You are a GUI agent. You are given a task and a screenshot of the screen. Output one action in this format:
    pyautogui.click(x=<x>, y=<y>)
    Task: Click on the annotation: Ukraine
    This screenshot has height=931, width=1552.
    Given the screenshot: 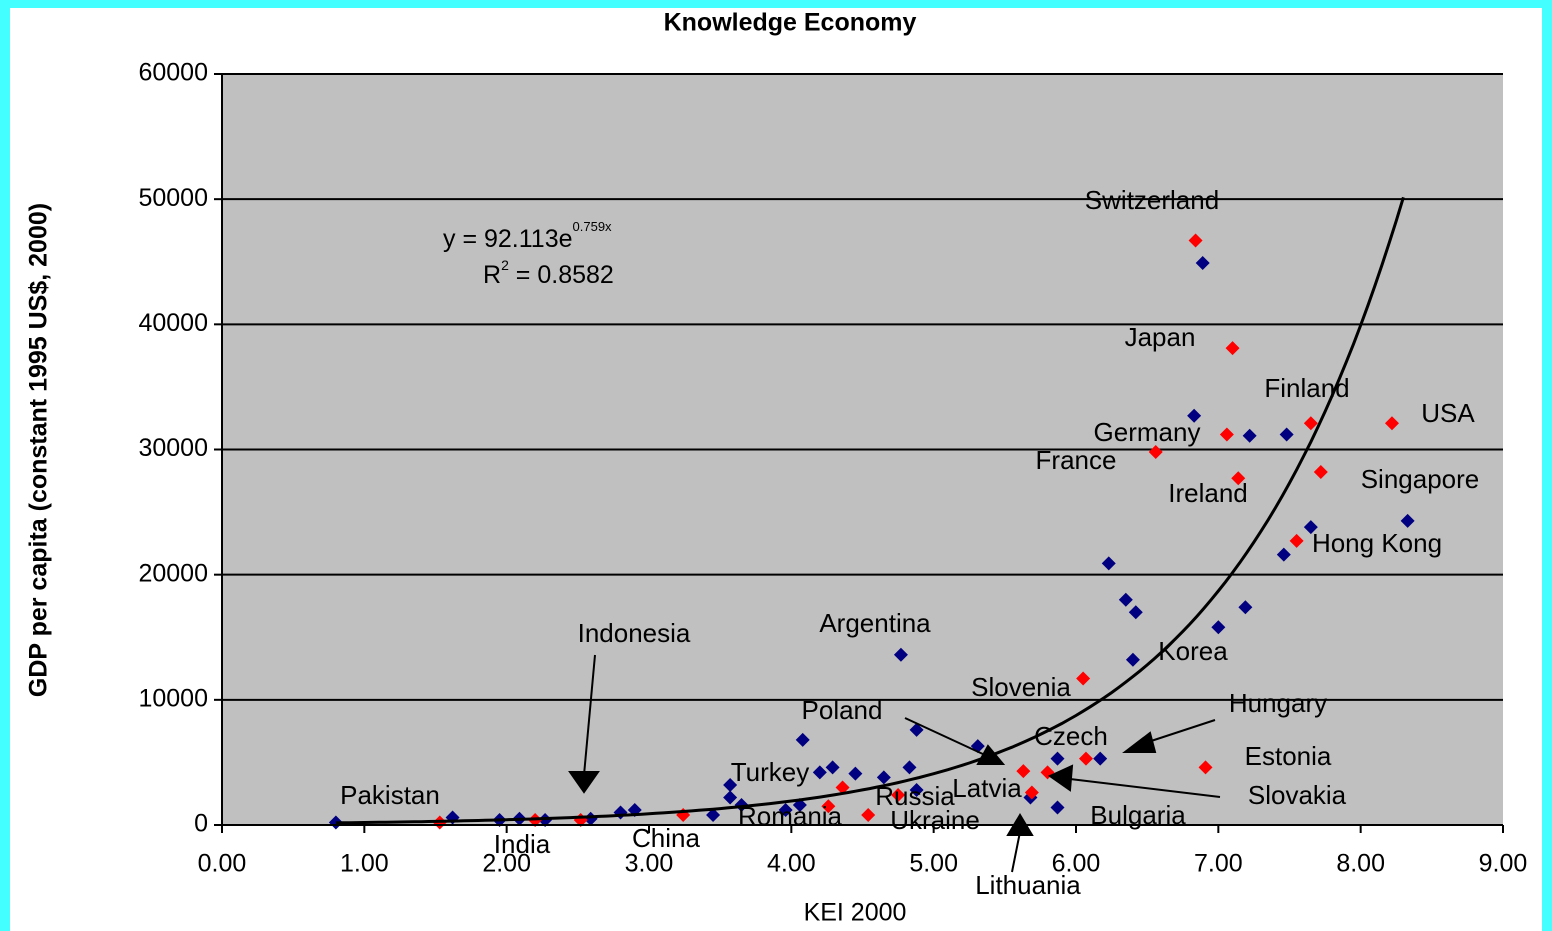 What is the action you would take?
    pyautogui.click(x=935, y=820)
    